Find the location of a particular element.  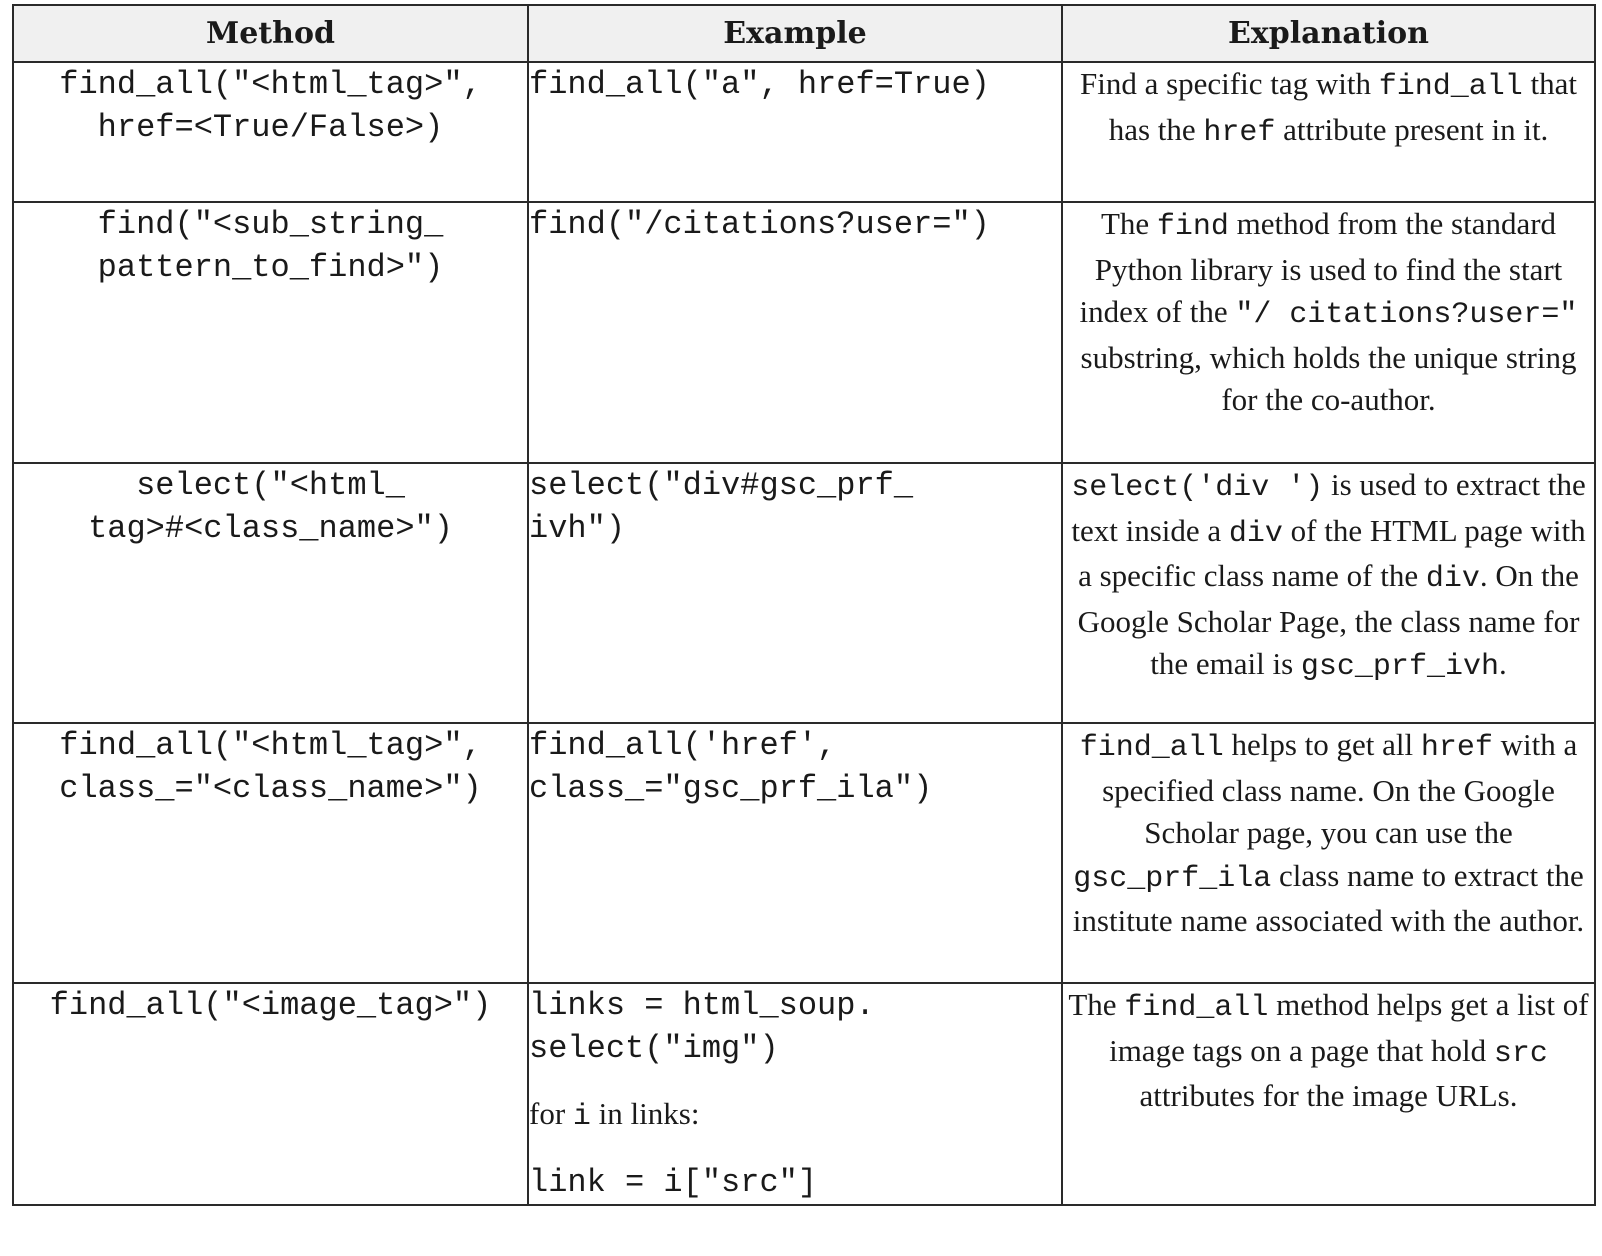

method-line: href=<True/False>) is located at coordinates (270, 127).